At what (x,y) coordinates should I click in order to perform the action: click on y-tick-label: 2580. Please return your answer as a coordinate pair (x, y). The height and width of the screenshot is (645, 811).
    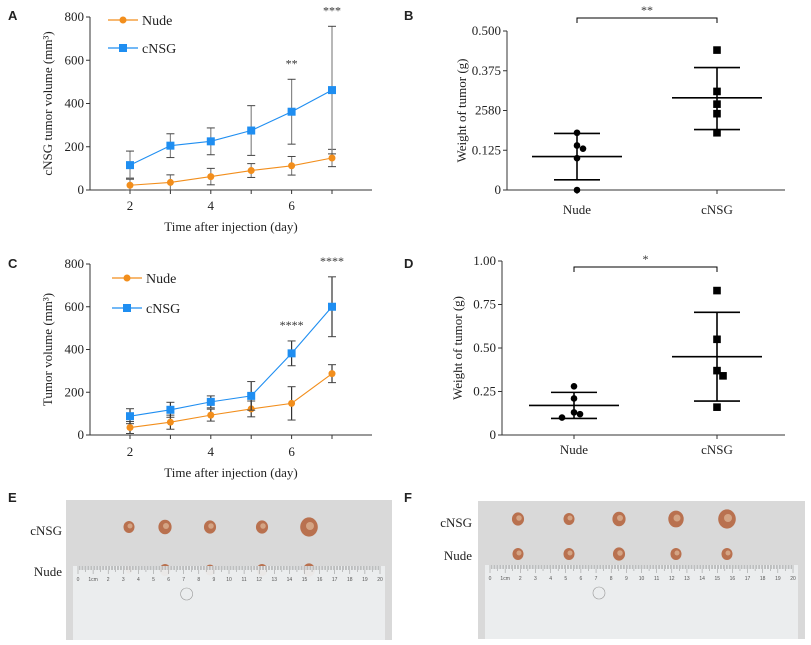
    Looking at the image, I should click on (488, 110).